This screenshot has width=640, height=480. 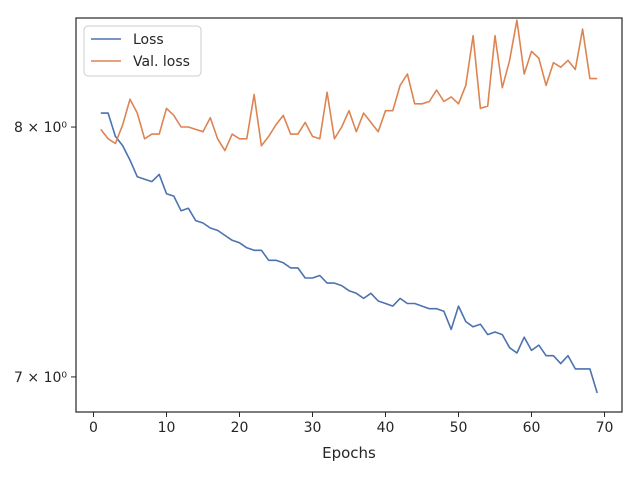 I want to click on y-axis: 7 × 10⁰ 8 × 10⁰, so click(x=45, y=253).